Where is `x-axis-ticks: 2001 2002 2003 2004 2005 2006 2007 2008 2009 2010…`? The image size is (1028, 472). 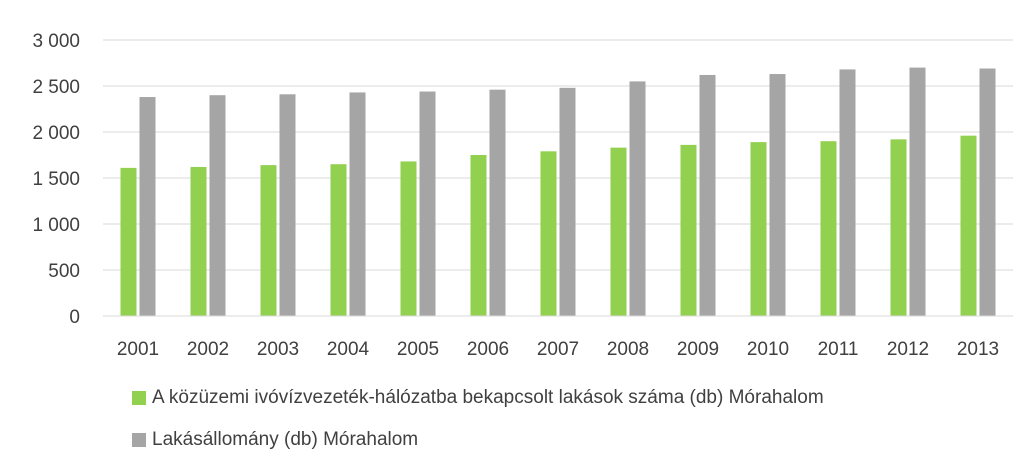
x-axis-ticks: 2001 2002 2003 2004 2005 2006 2007 2008 2009 2010… is located at coordinates (558, 349).